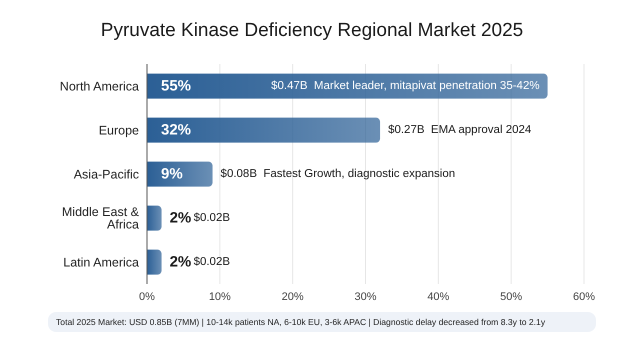  I want to click on text: Total 2025 Market: USD 0.85B (7MM) | 10-14k patients NA, 6-10k EU, 3-6k APAC | Diagnostic delay decreased from 8.3y to 2.1y, so click(322, 322).